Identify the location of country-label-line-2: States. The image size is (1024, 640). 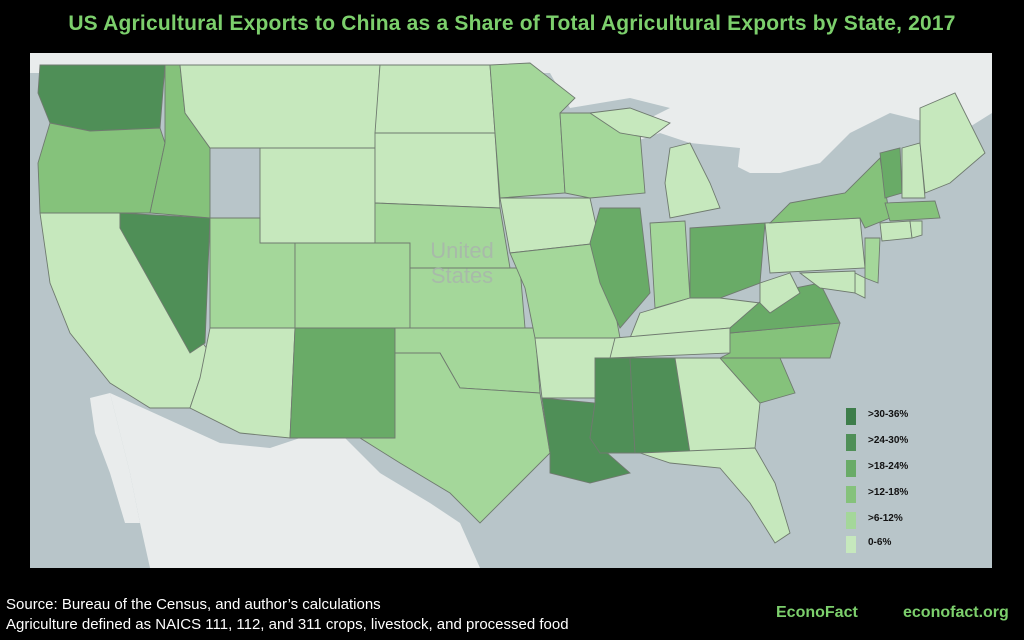
(462, 275).